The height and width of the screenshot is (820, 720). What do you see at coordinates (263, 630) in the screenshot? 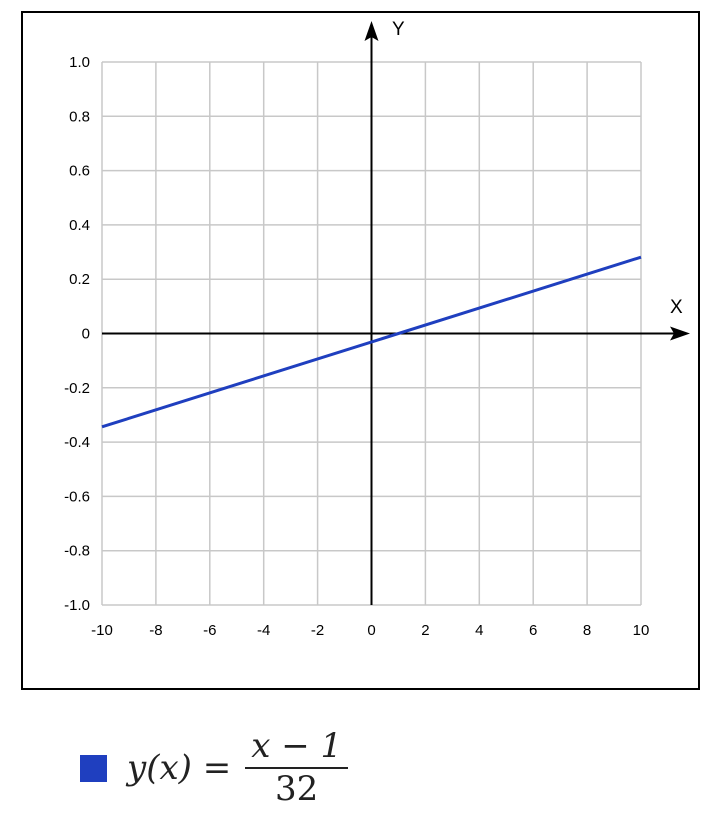
I see `x-tick-label: -4` at bounding box center [263, 630].